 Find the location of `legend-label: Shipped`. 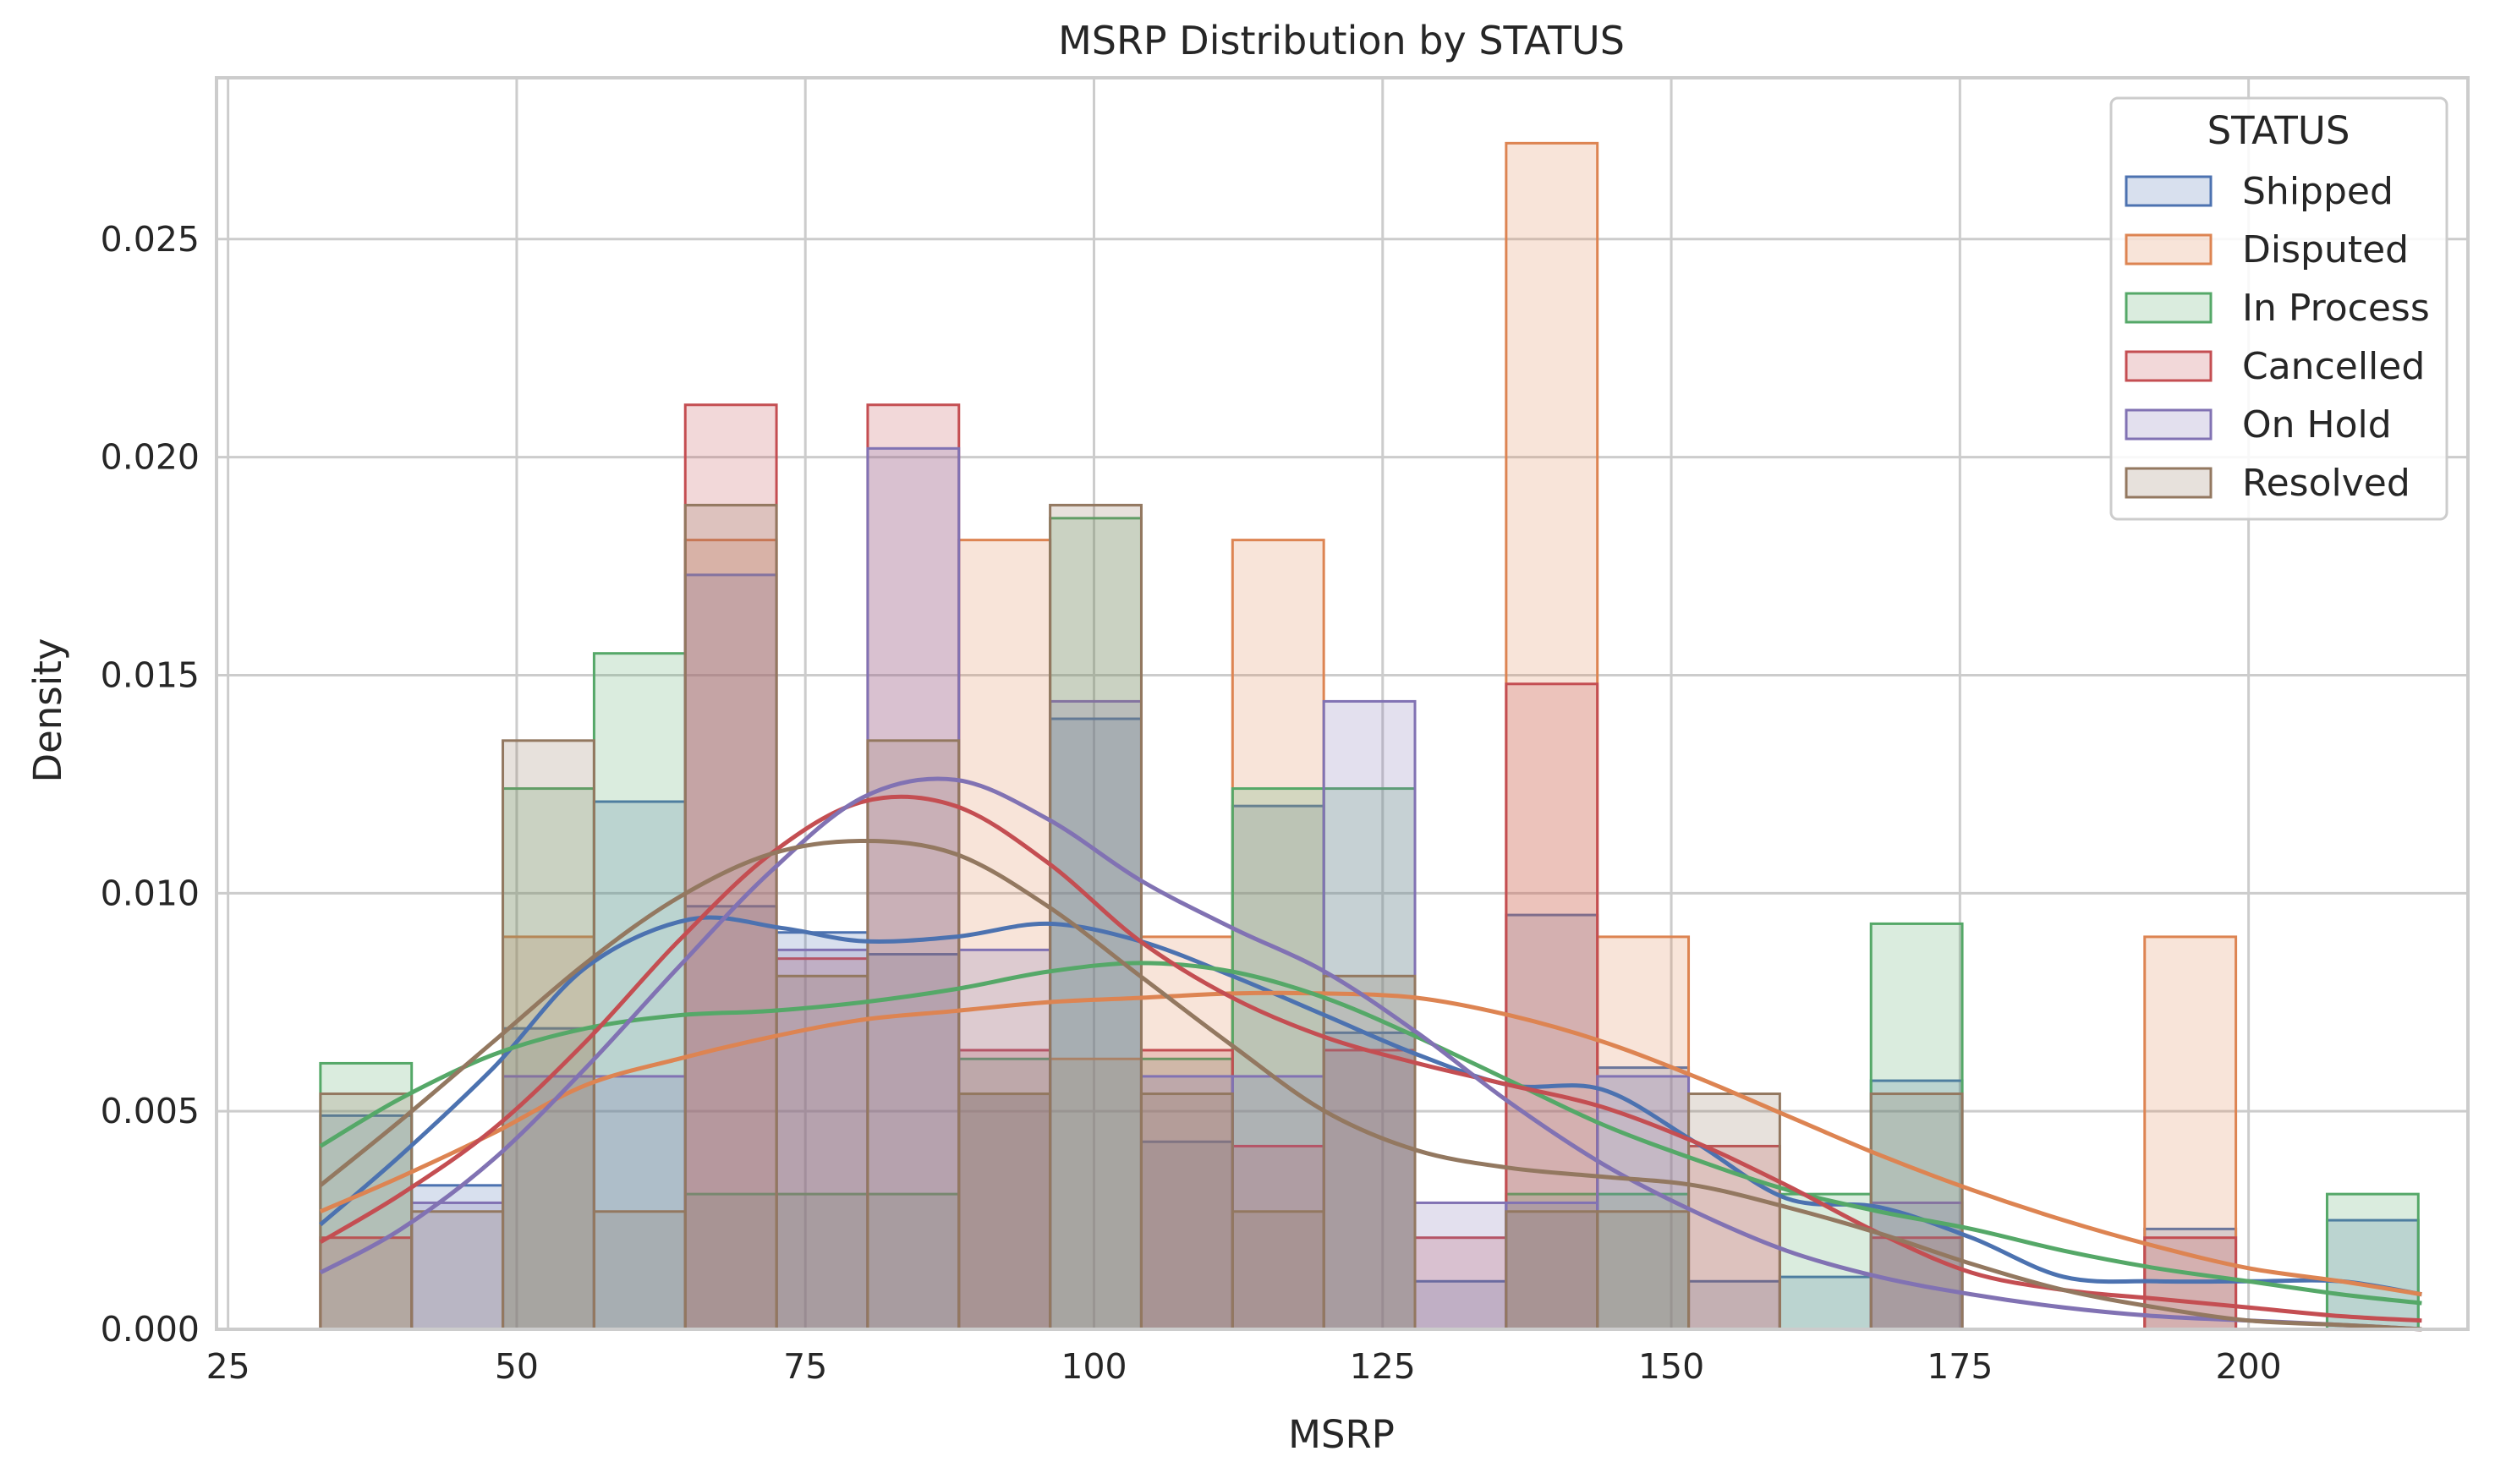

legend-label: Shipped is located at coordinates (2318, 191).